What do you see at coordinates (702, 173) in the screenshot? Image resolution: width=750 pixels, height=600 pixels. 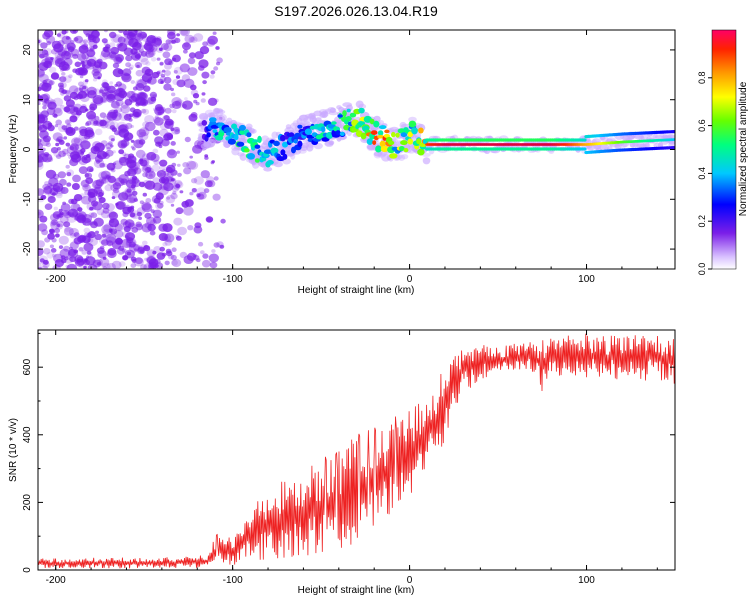 I see `colorbar-tick-label: 0.4` at bounding box center [702, 173].